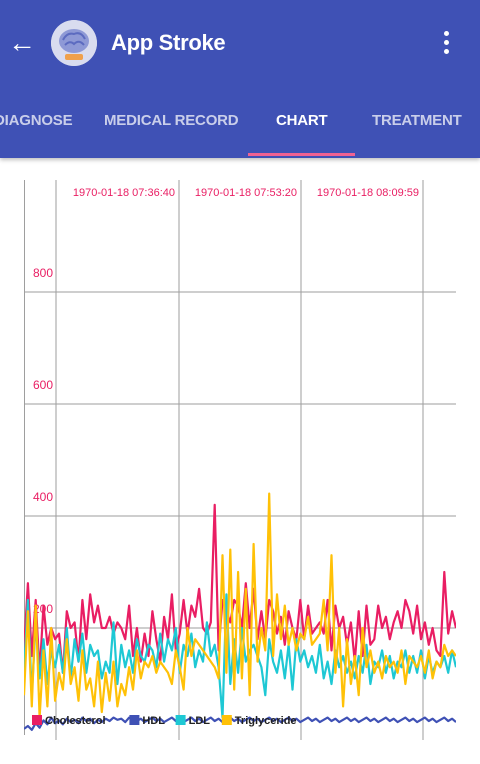 This screenshot has height=764, width=480. Describe the element at coordinates (43, 273) in the screenshot. I see `y-tick-label: 800` at that location.